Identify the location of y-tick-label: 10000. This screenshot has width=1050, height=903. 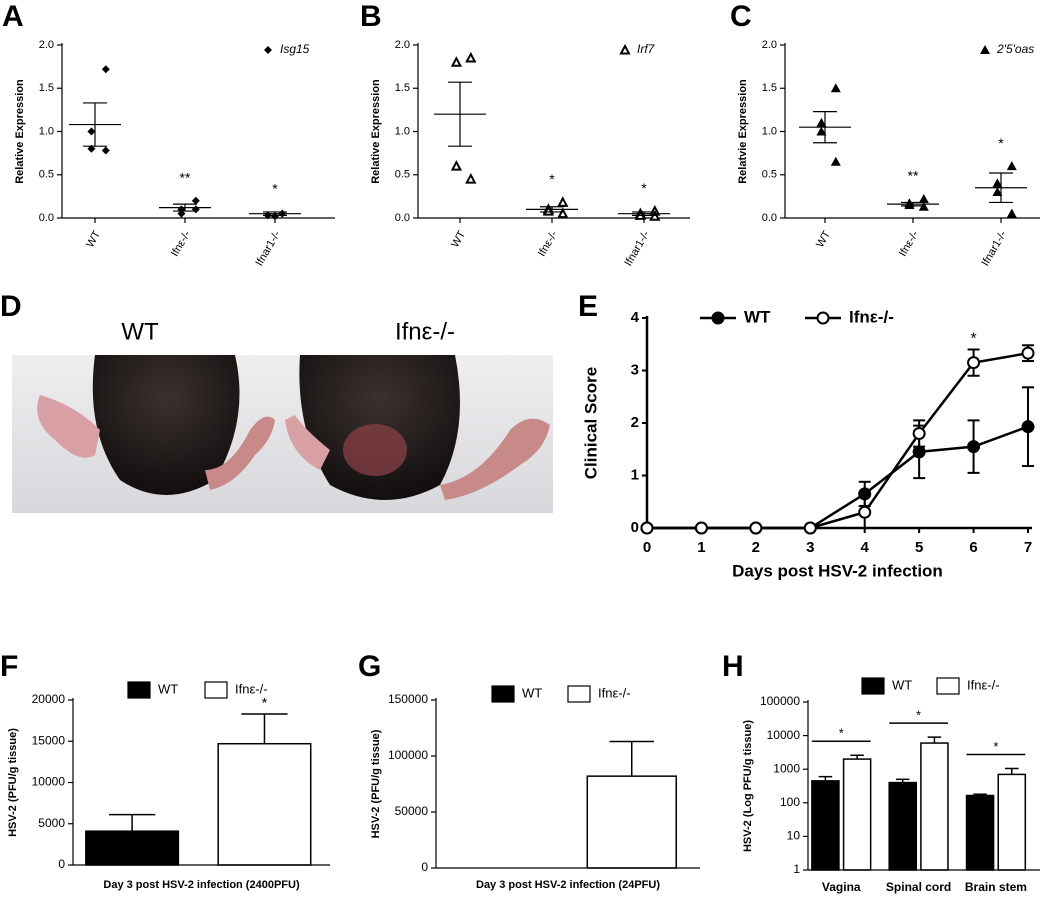
(49, 782).